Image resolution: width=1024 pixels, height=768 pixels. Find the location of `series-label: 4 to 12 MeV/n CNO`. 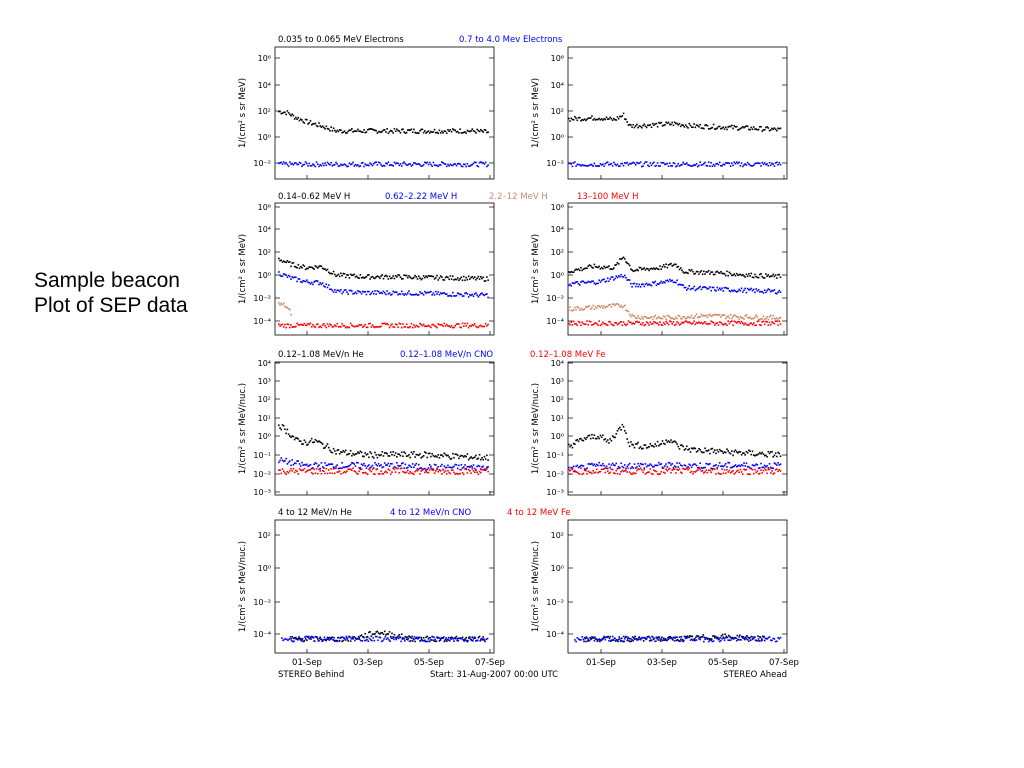

series-label: 4 to 12 MeV/n CNO is located at coordinates (430, 513).